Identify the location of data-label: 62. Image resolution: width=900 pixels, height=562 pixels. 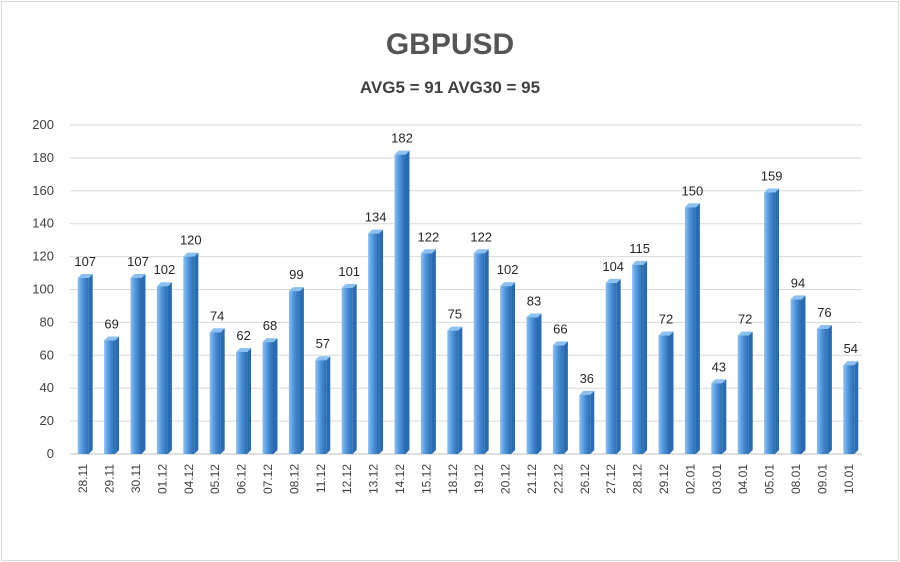
(243, 335).